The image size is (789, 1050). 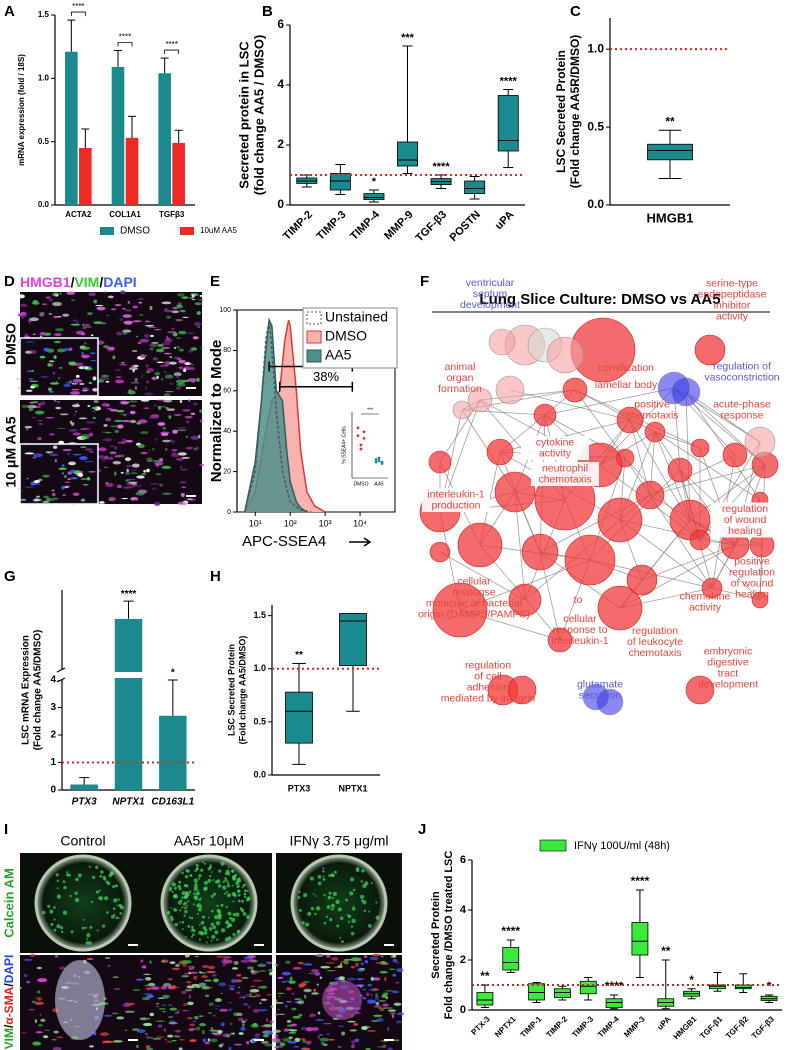 What do you see at coordinates (531, 1026) in the screenshot?
I see `x-tick-label: TIMP-1` at bounding box center [531, 1026].